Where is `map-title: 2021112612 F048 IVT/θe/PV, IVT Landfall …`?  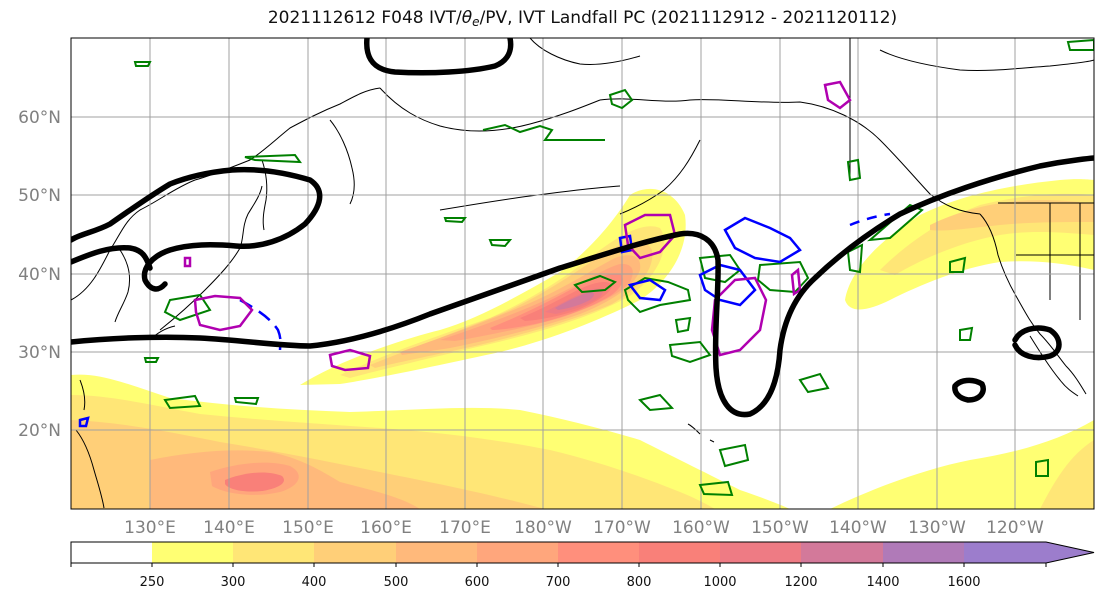
map-title: 2021112612 F048 IVT/θe/PV, IVT Landfall … is located at coordinates (582, 18).